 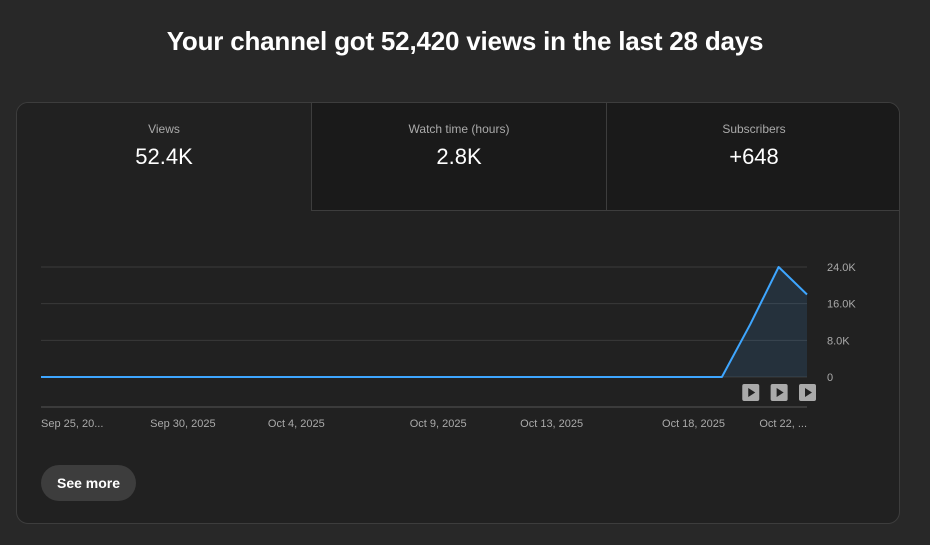 What do you see at coordinates (296, 424) in the screenshot?
I see `x-tick-label: Oct 4, 2025` at bounding box center [296, 424].